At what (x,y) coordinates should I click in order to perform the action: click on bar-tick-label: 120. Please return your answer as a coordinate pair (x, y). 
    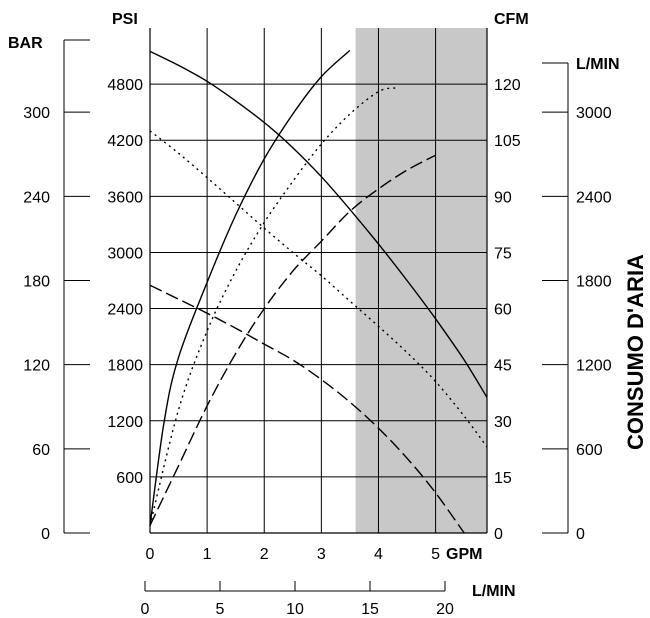
    Looking at the image, I should click on (36, 366).